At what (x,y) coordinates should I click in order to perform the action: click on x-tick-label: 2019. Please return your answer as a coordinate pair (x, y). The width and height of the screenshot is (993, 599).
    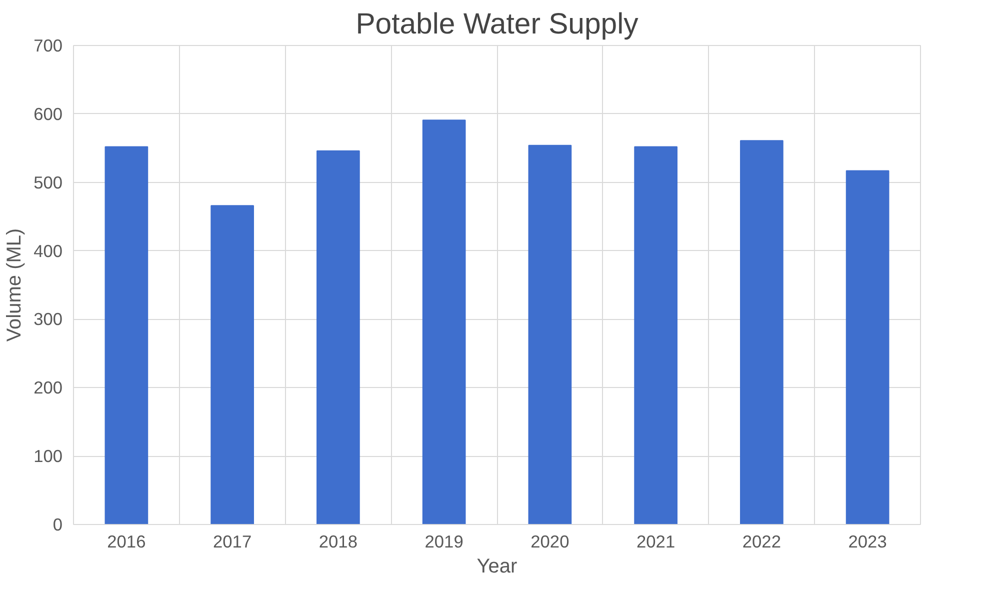
    Looking at the image, I should click on (444, 542).